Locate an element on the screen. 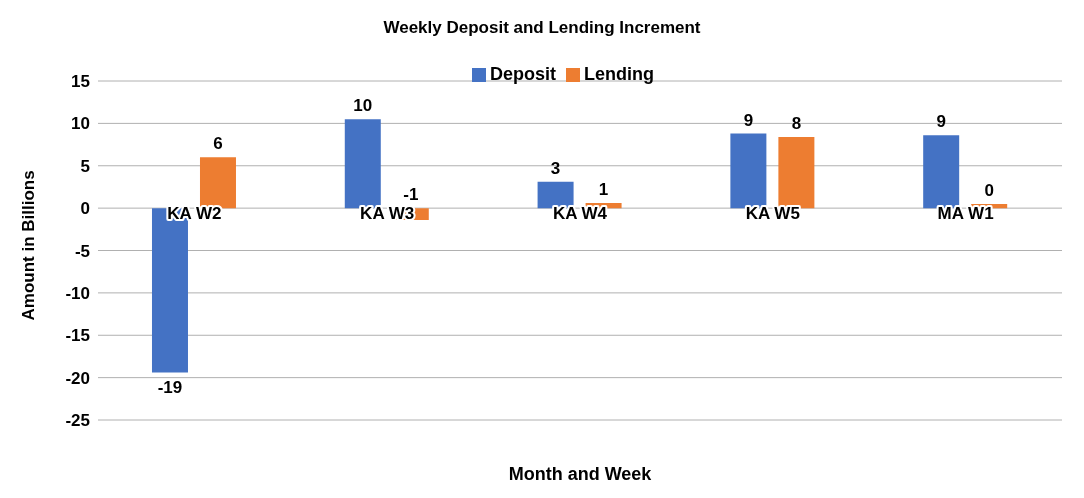 The height and width of the screenshot is (498, 1084). legend-label: Lending is located at coordinates (619, 74).